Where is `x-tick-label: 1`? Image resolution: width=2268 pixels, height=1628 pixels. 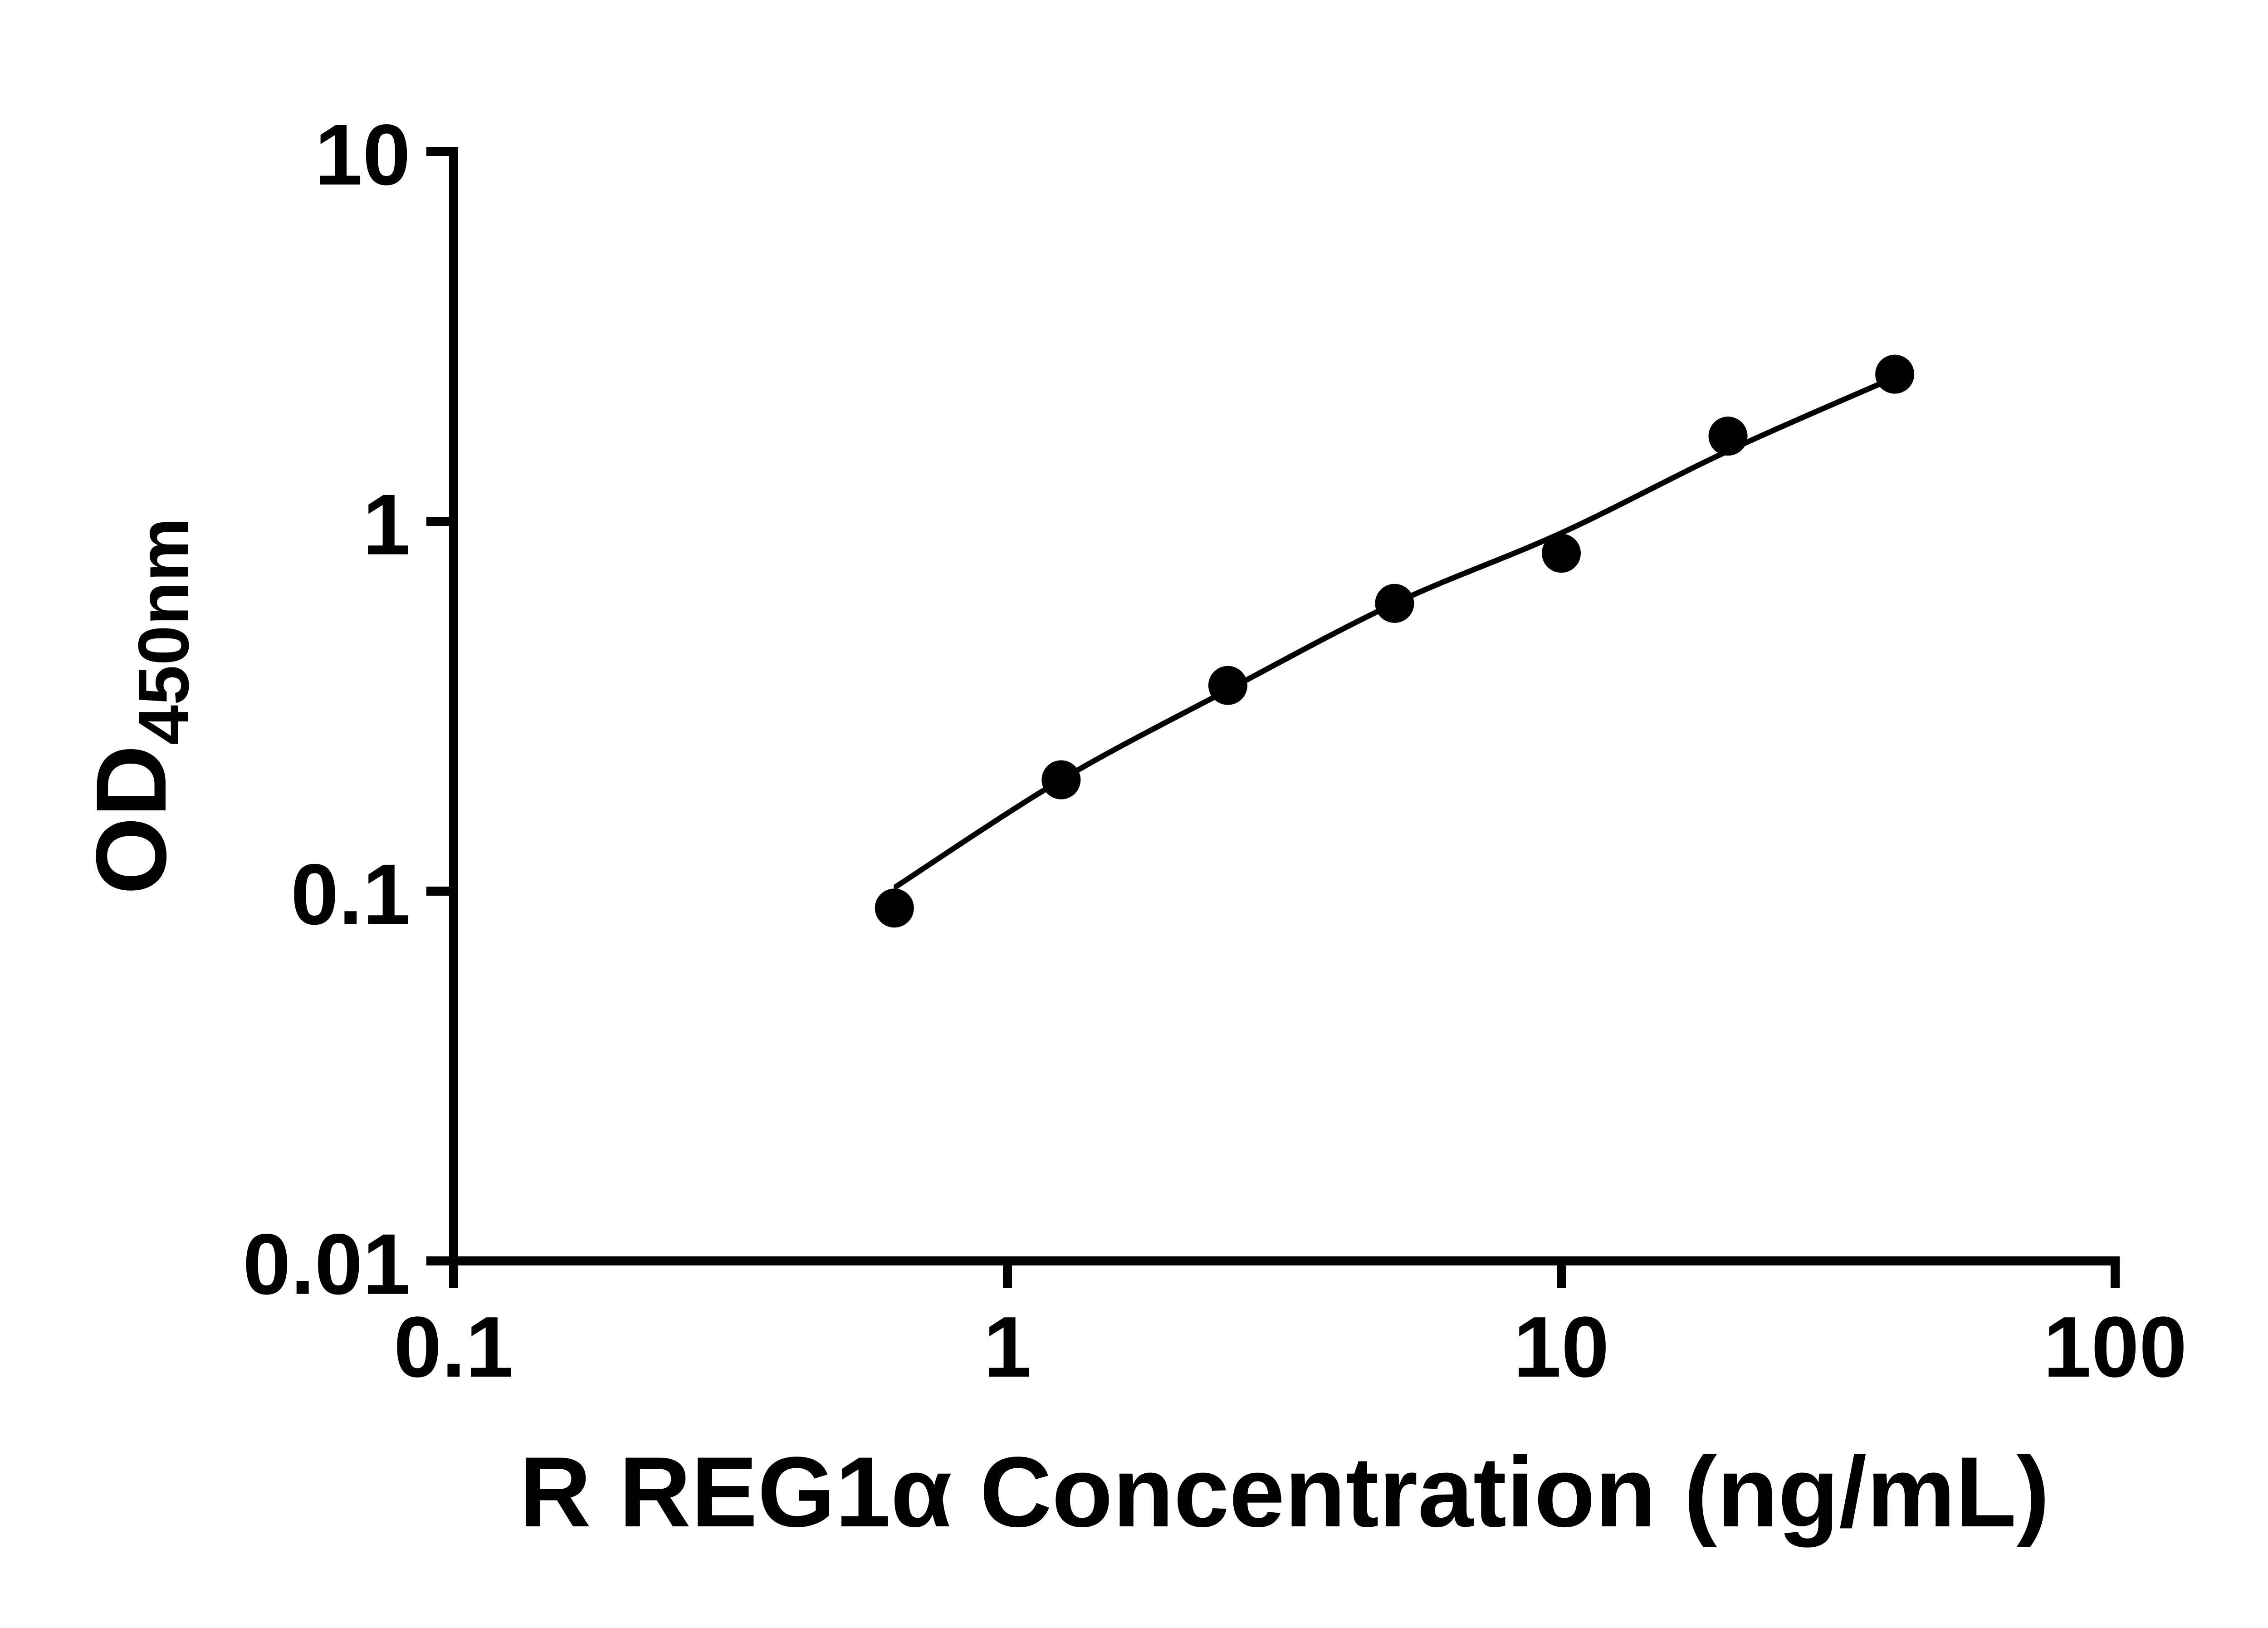
x-tick-label: 1 is located at coordinates (1007, 1347).